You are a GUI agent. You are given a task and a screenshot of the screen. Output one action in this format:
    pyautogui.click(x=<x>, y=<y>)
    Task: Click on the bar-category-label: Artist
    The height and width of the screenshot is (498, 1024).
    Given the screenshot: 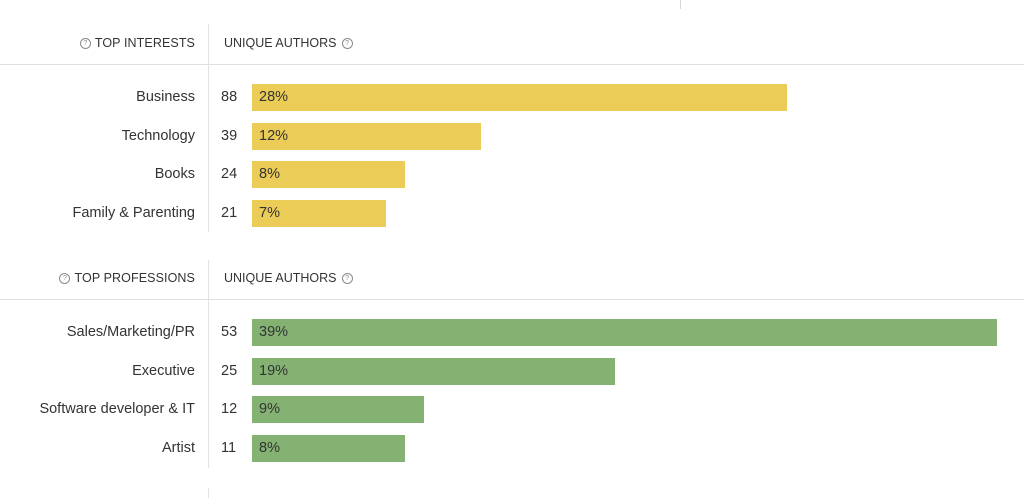 What is the action you would take?
    pyautogui.click(x=178, y=448)
    